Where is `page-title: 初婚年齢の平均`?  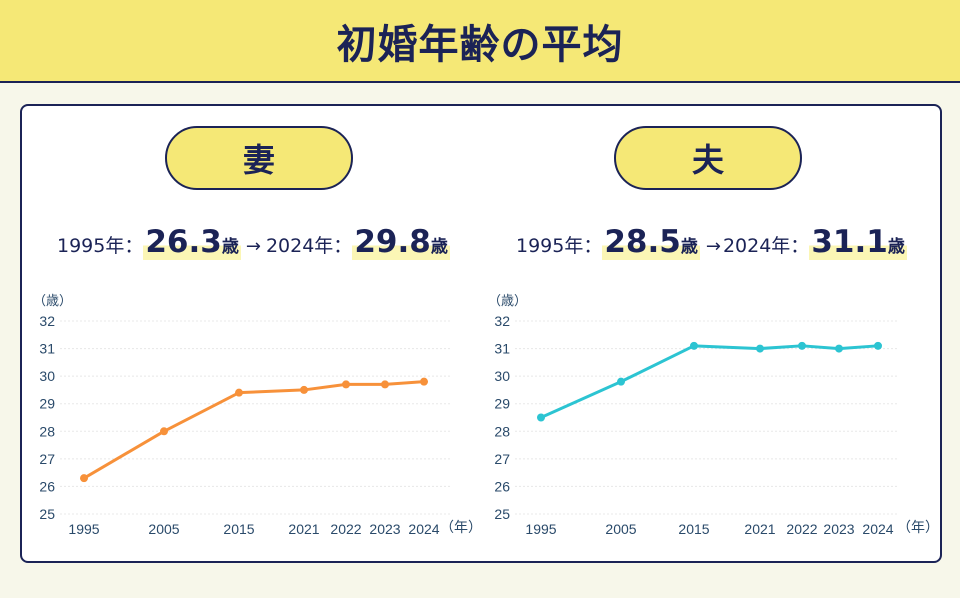 page-title: 初婚年齢の平均 is located at coordinates (480, 44).